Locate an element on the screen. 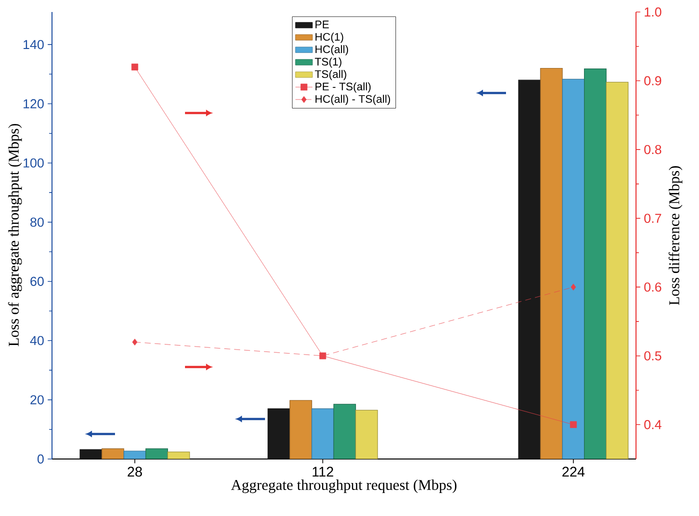 The width and height of the screenshot is (699, 516). y2-axis-title: Loss difference (Mbps) is located at coordinates (675, 236).